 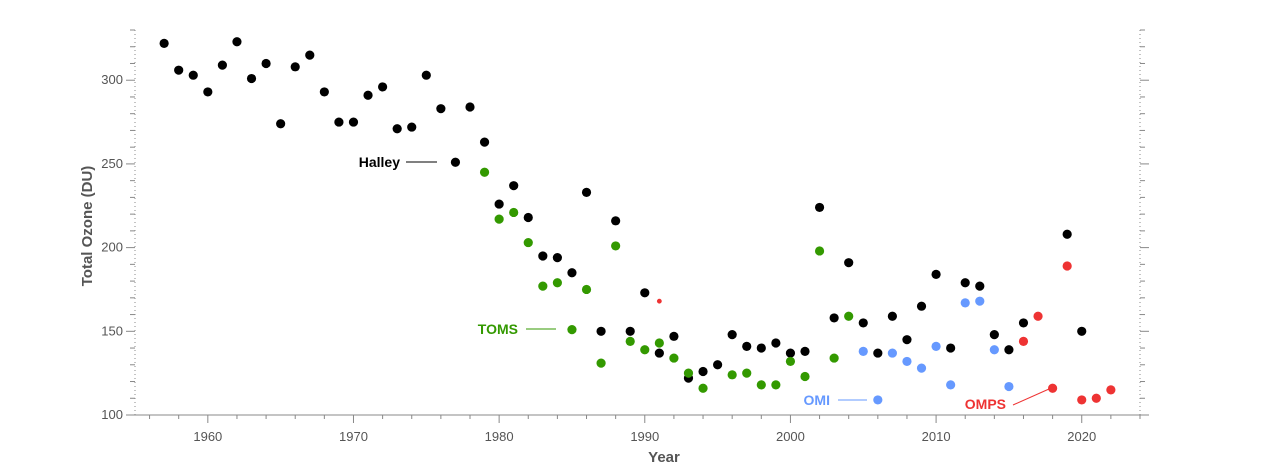 What do you see at coordinates (112, 330) in the screenshot?
I see `y-tick-label: 150` at bounding box center [112, 330].